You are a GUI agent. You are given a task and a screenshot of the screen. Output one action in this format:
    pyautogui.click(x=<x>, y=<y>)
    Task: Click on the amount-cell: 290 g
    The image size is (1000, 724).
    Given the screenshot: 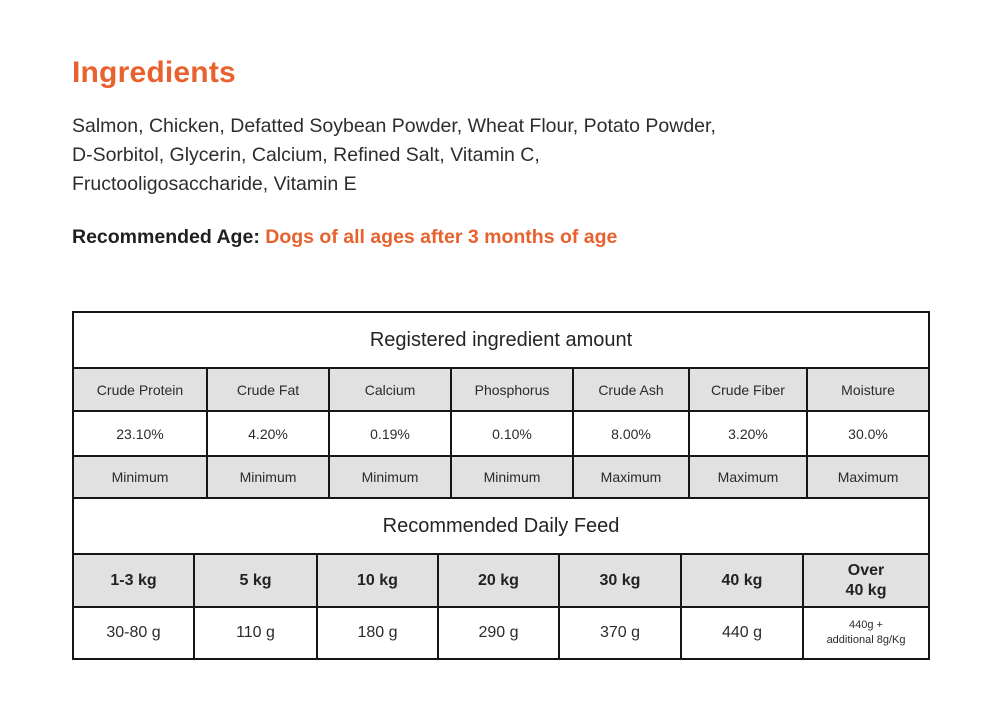 What is the action you would take?
    pyautogui.click(x=498, y=633)
    